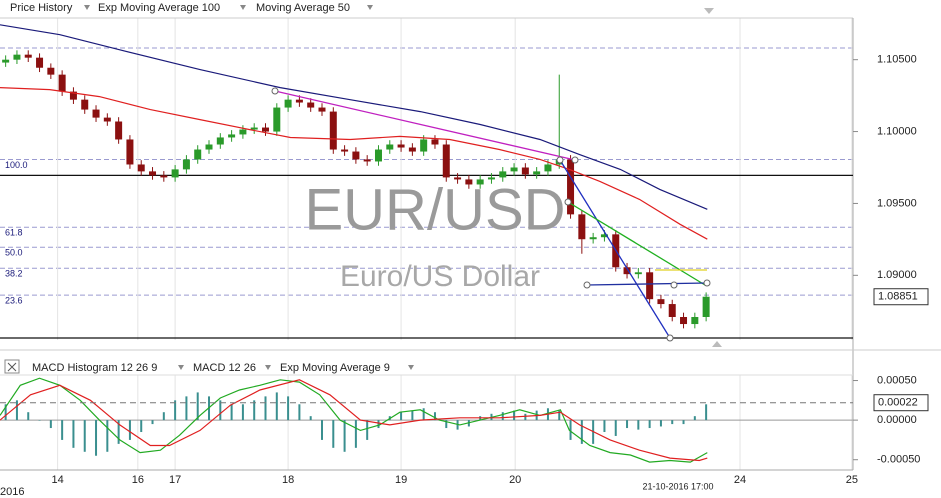 The width and height of the screenshot is (941, 498). Describe the element at coordinates (159, 8) in the screenshot. I see `legend-entry: Exp Moving Average 100` at that location.